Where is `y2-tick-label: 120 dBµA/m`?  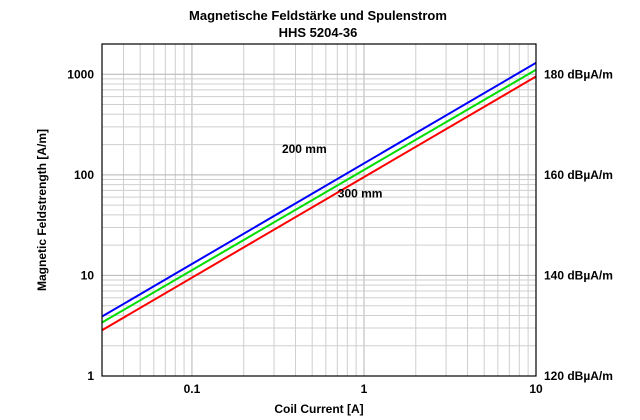
y2-tick-label: 120 dBµA/m is located at coordinates (578, 376).